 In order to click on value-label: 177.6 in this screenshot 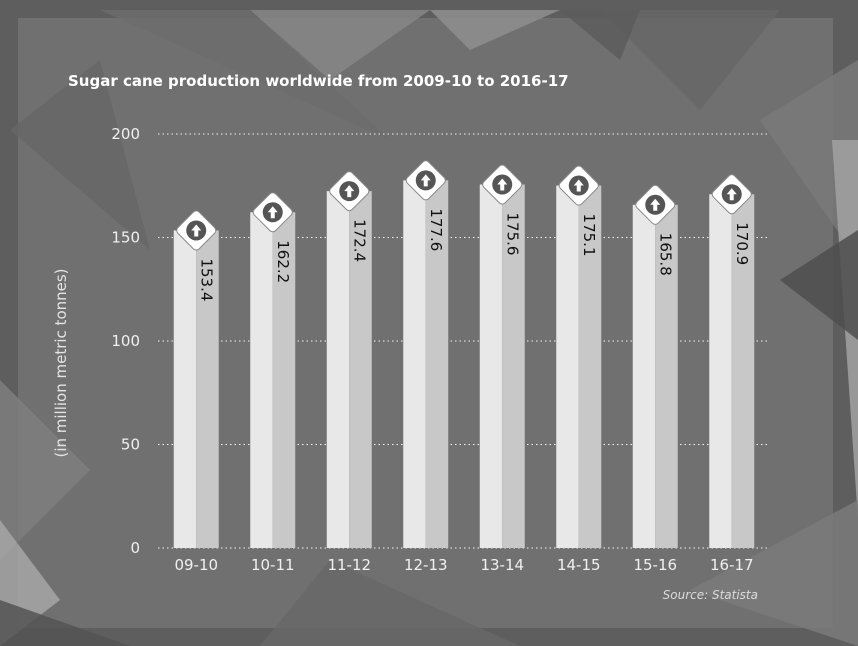, I will do `click(436, 229)`.